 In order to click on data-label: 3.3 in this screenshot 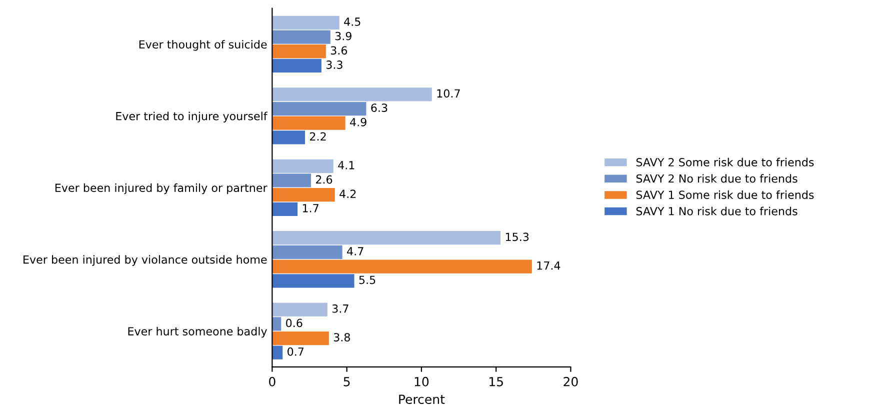, I will do `click(334, 64)`.